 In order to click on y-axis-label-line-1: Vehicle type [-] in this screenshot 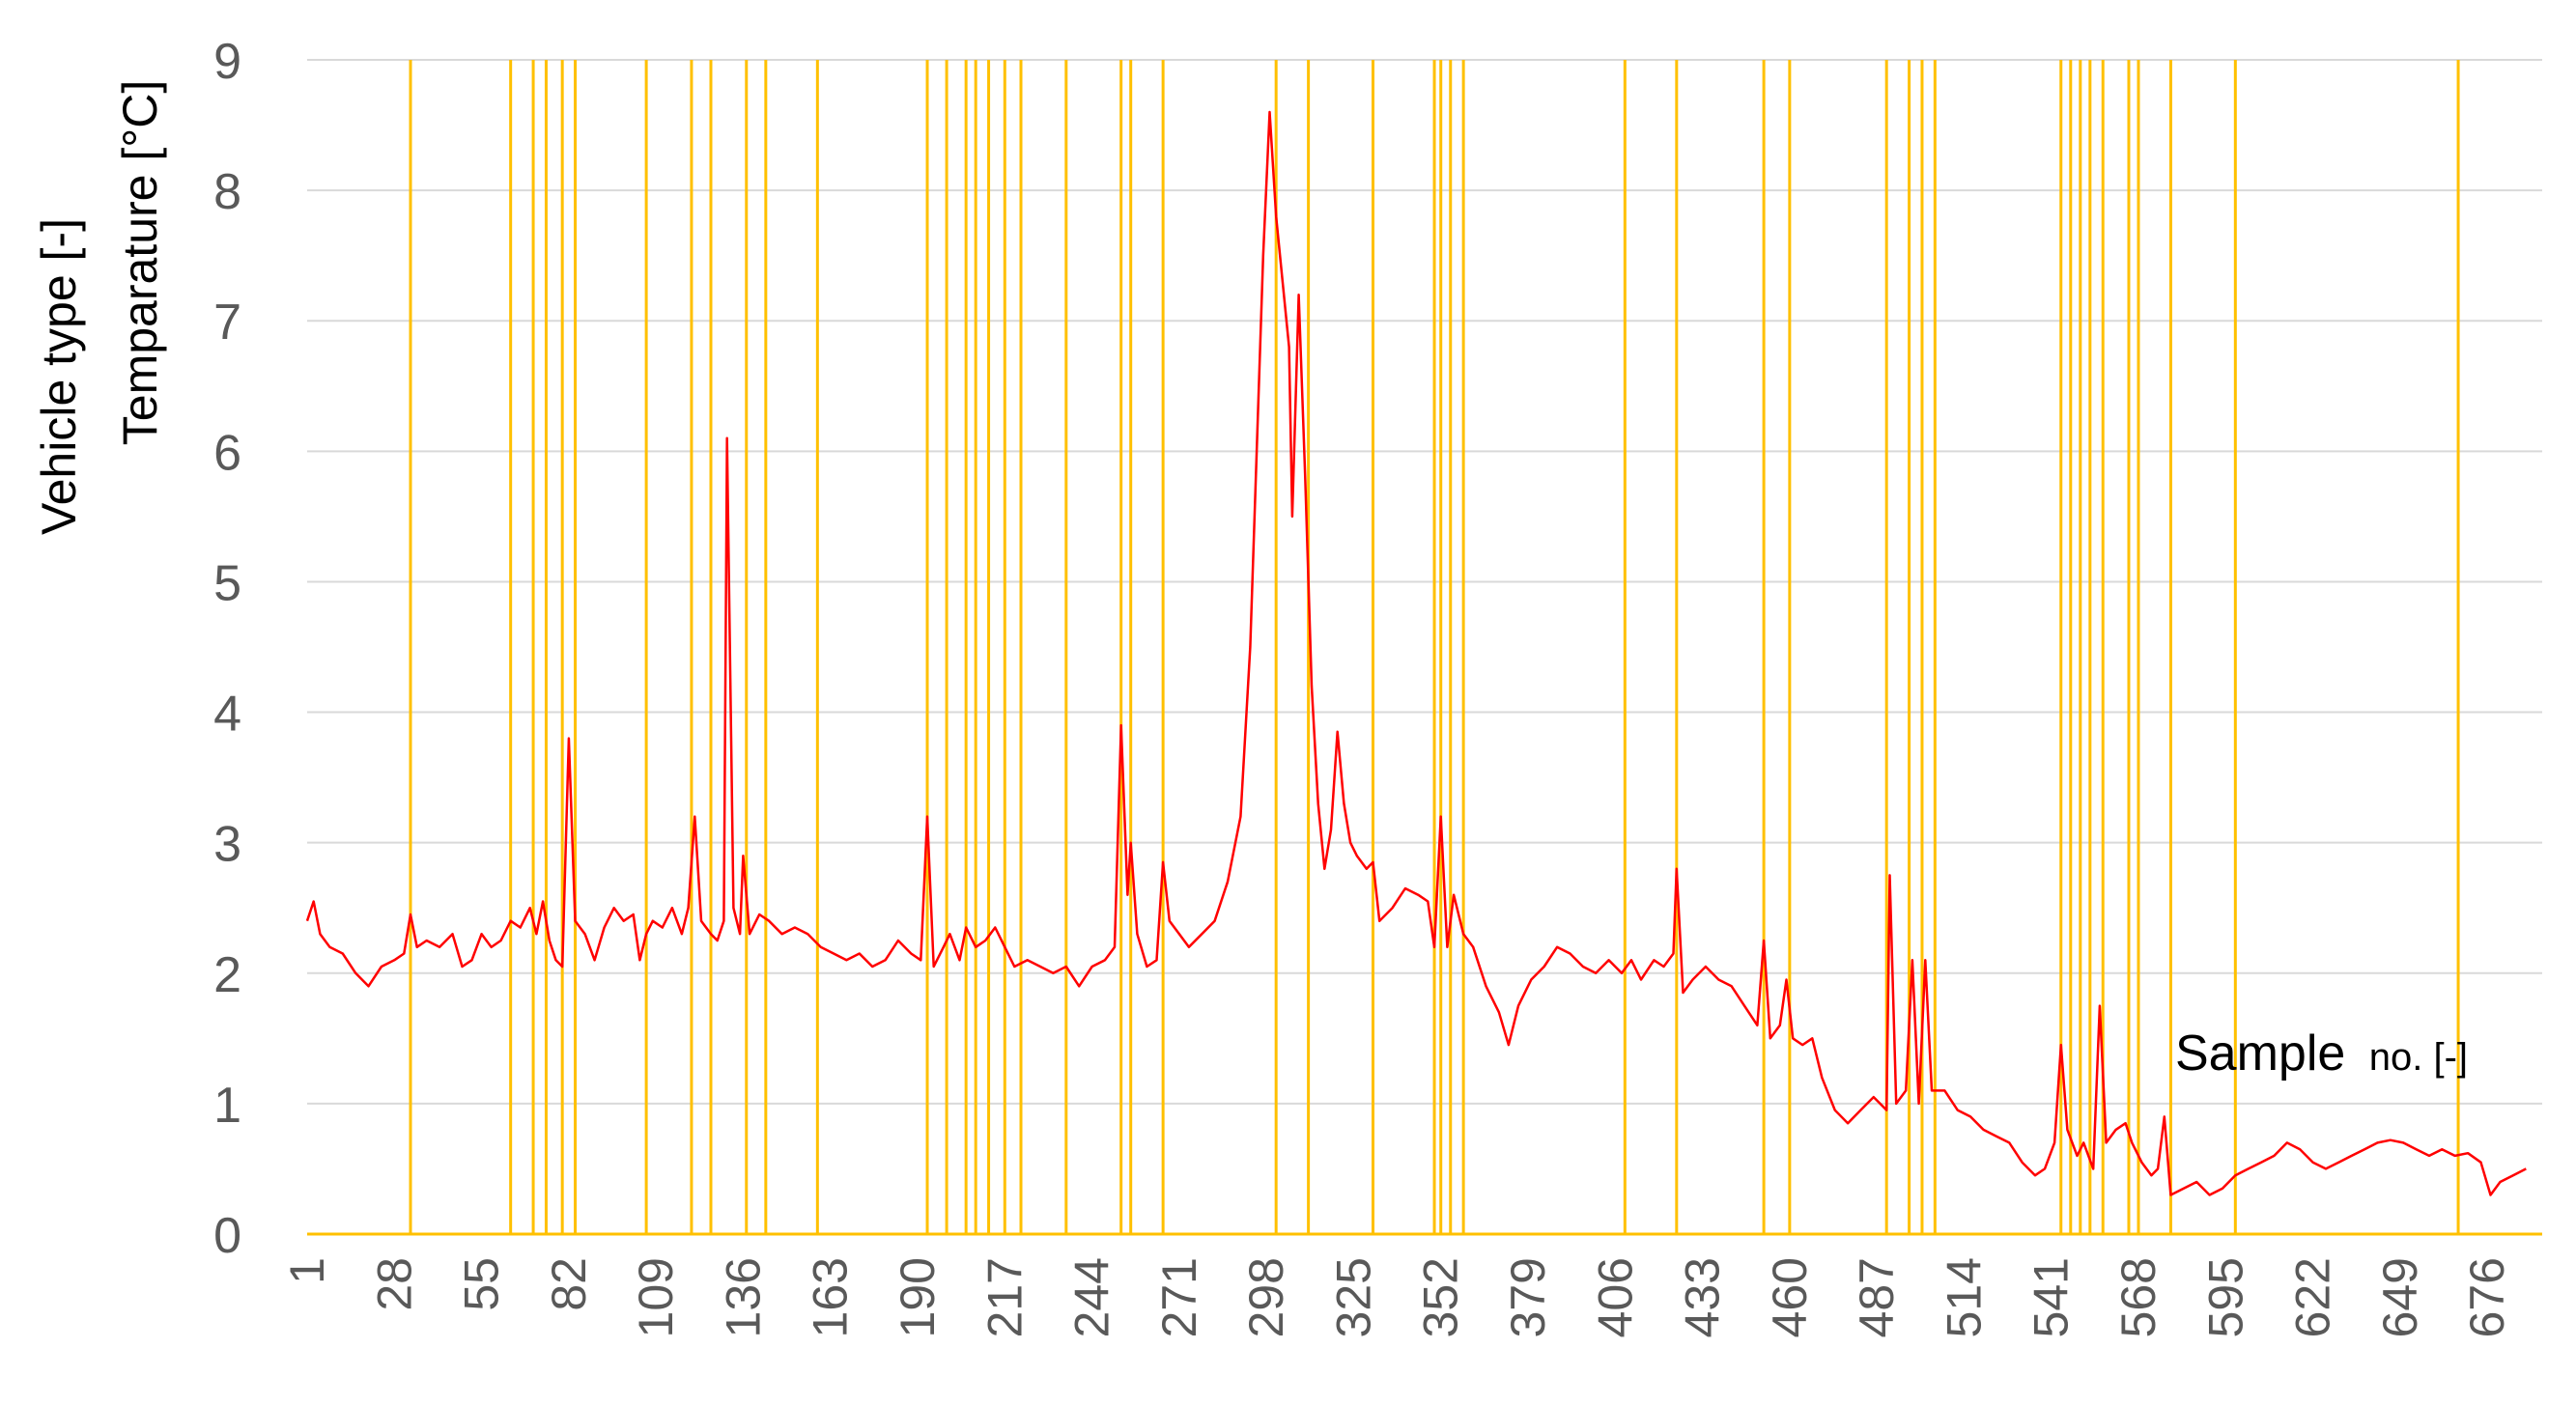, I will do `click(59, 377)`.